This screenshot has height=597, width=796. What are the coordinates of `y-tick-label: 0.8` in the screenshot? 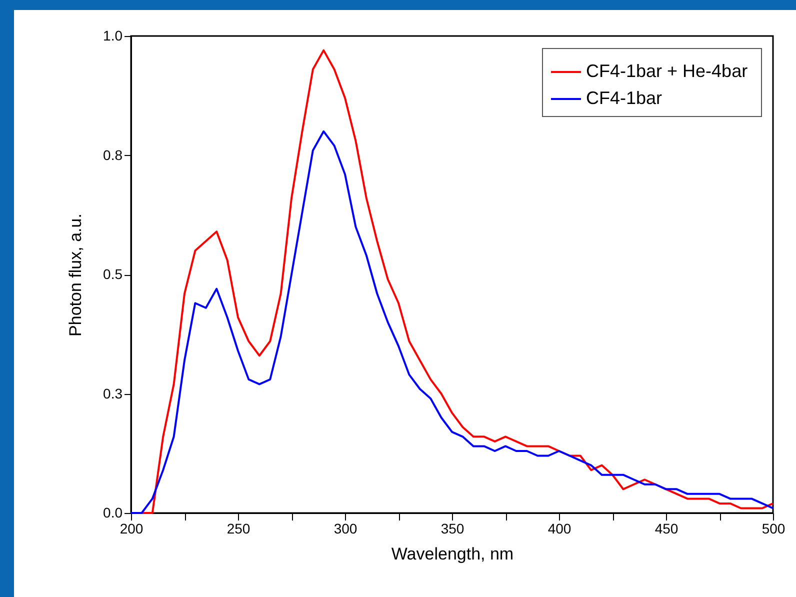 It's located at (113, 154).